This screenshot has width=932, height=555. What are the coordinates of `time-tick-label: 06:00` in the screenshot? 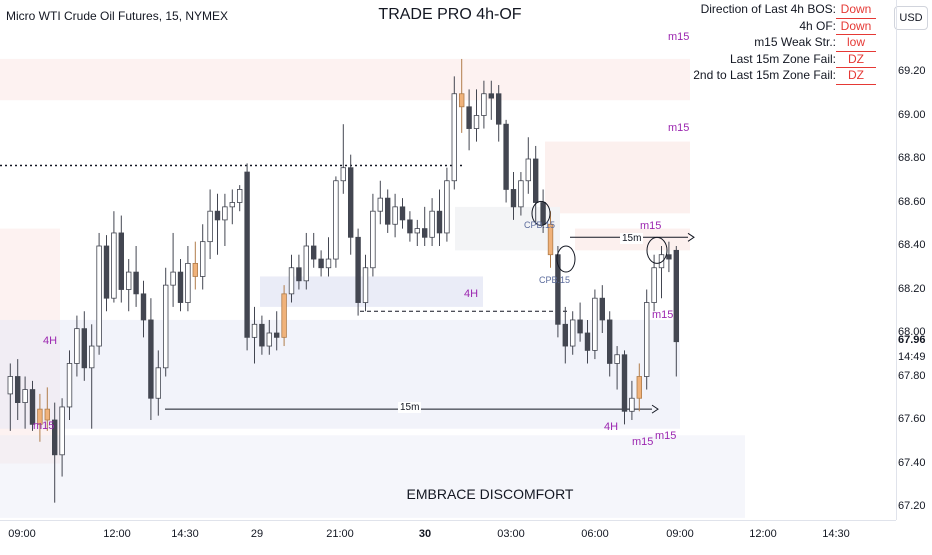 It's located at (595, 534).